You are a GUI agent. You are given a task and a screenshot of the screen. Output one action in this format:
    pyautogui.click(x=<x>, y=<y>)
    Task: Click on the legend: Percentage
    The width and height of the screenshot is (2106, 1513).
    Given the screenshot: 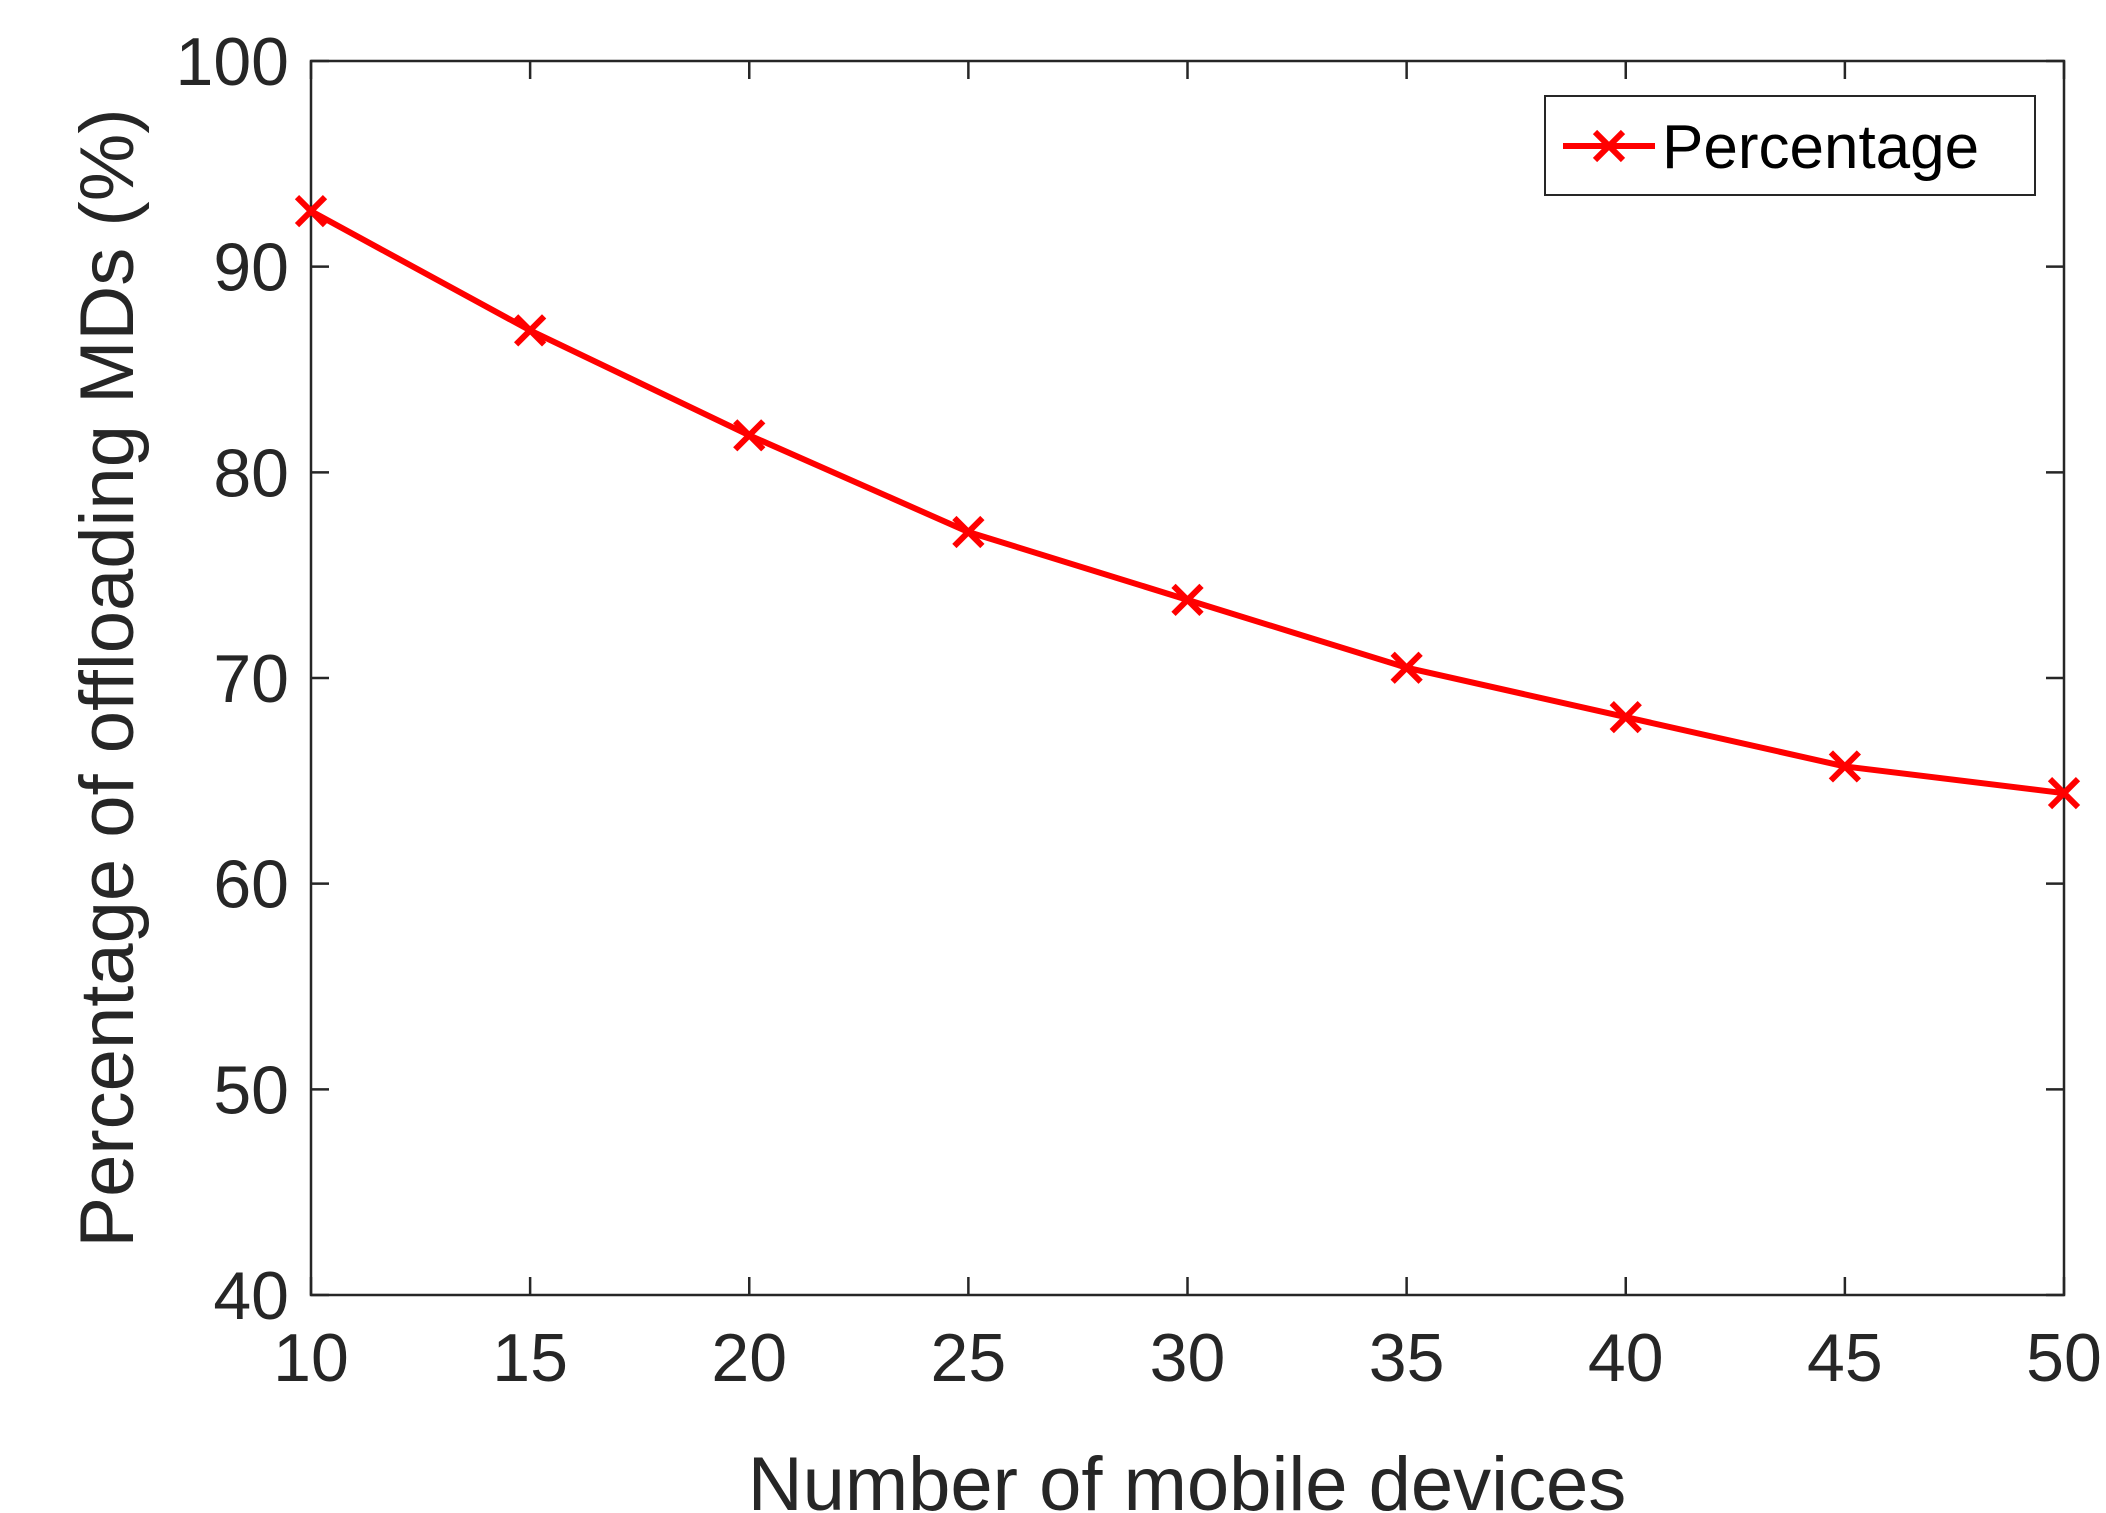 What is the action you would take?
    pyautogui.click(x=1790, y=145)
    